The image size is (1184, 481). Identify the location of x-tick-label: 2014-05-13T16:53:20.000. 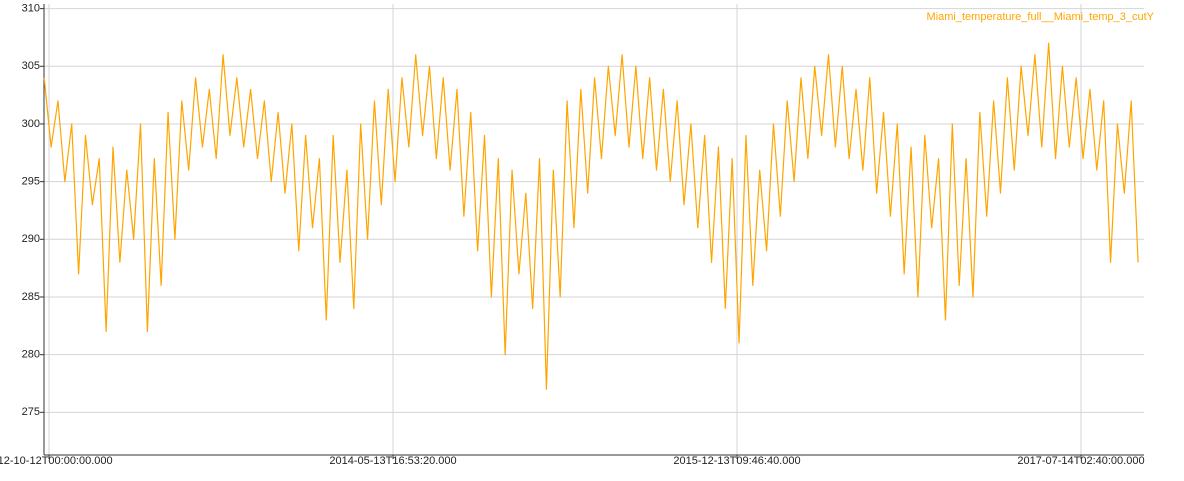
(392, 461).